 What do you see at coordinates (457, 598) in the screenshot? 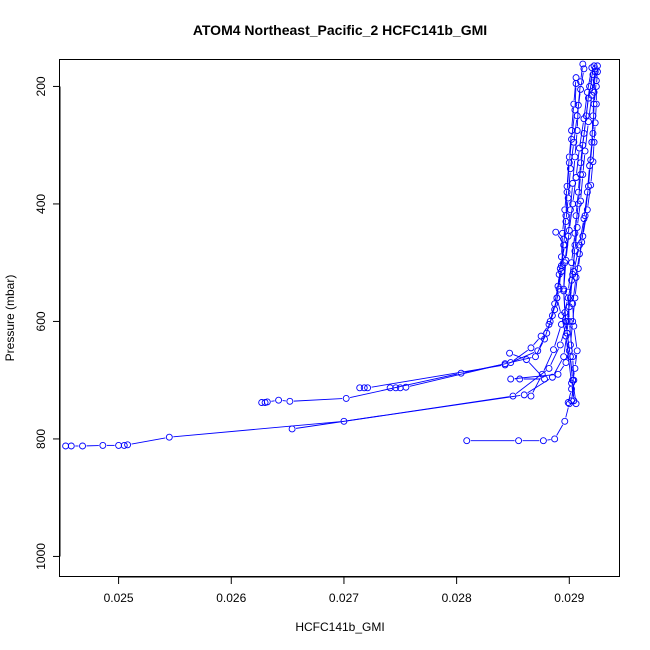
I see `x-tick-label: 0.028` at bounding box center [457, 598].